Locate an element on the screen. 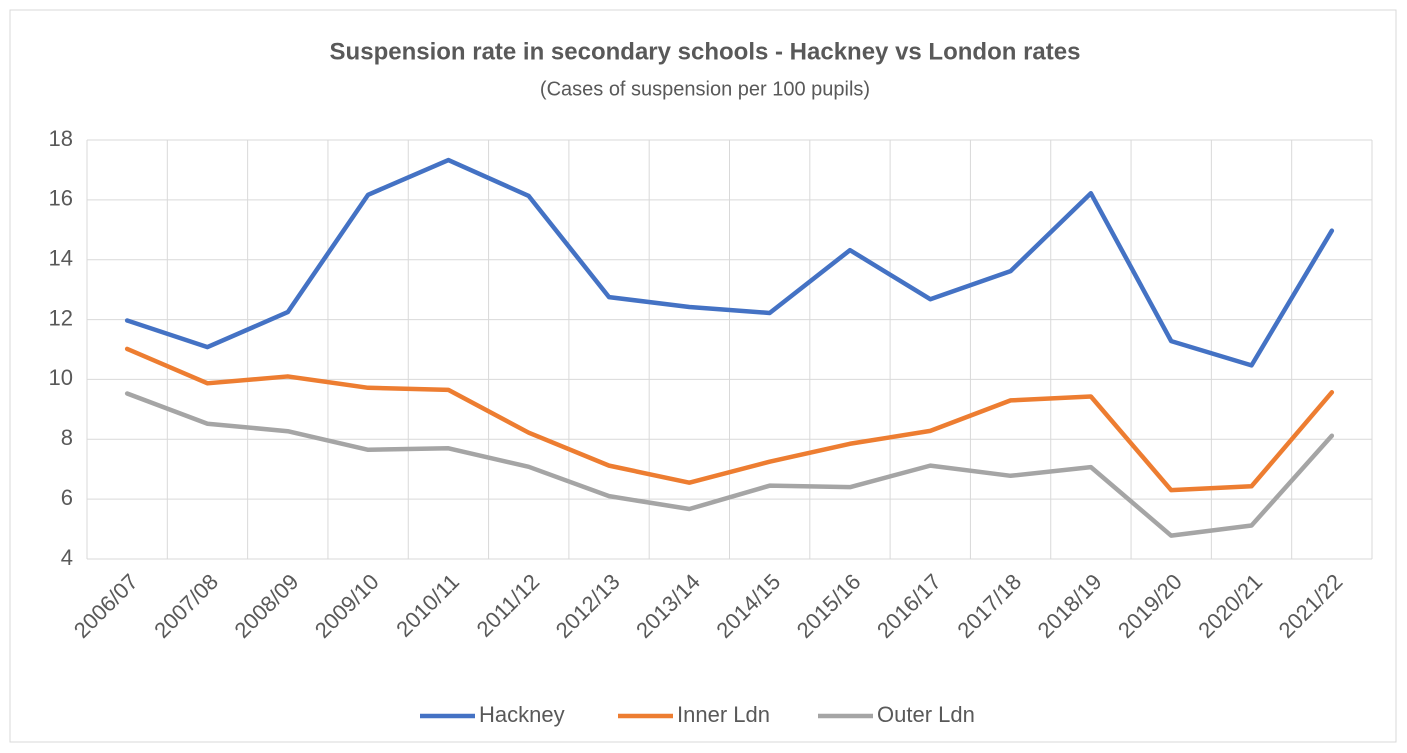 This screenshot has height=753, width=1407. y-tick-label: 8 is located at coordinates (67, 437).